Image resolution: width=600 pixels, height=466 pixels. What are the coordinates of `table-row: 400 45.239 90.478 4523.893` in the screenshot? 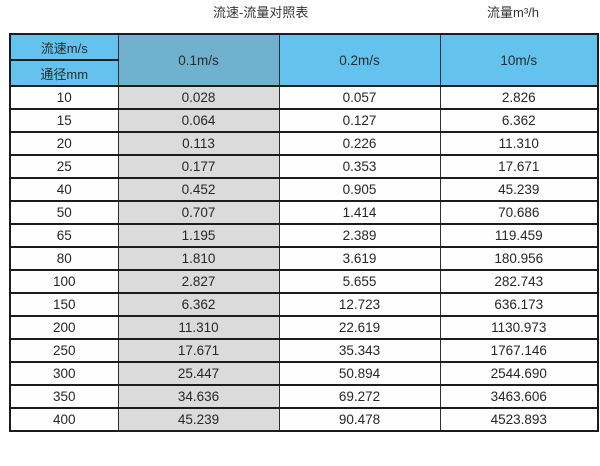 It's located at (304, 419).